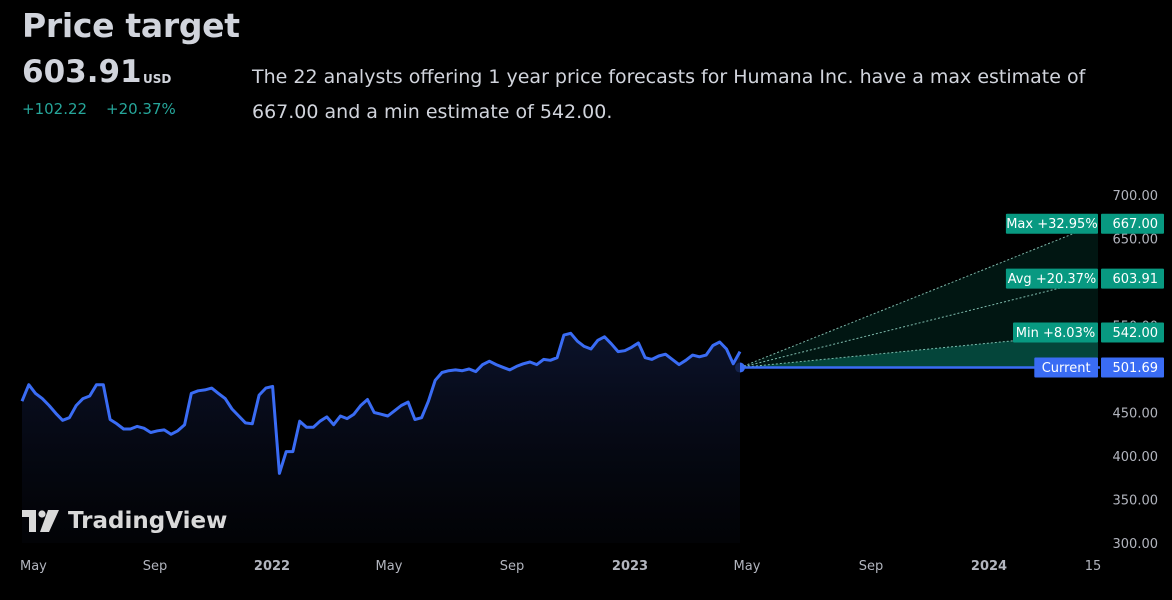 The height and width of the screenshot is (600, 1172). I want to click on forecast-line-avg, so click(919, 323).